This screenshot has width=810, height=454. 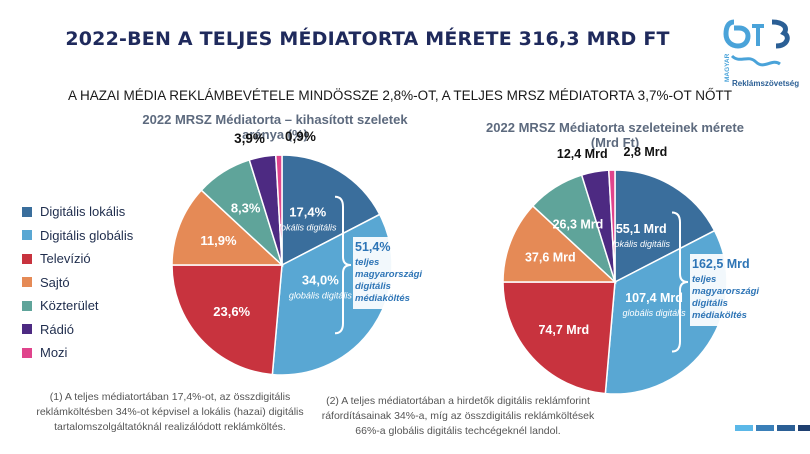 What do you see at coordinates (578, 224) in the screenshot?
I see `data-label: 26,3 Mrd` at bounding box center [578, 224].